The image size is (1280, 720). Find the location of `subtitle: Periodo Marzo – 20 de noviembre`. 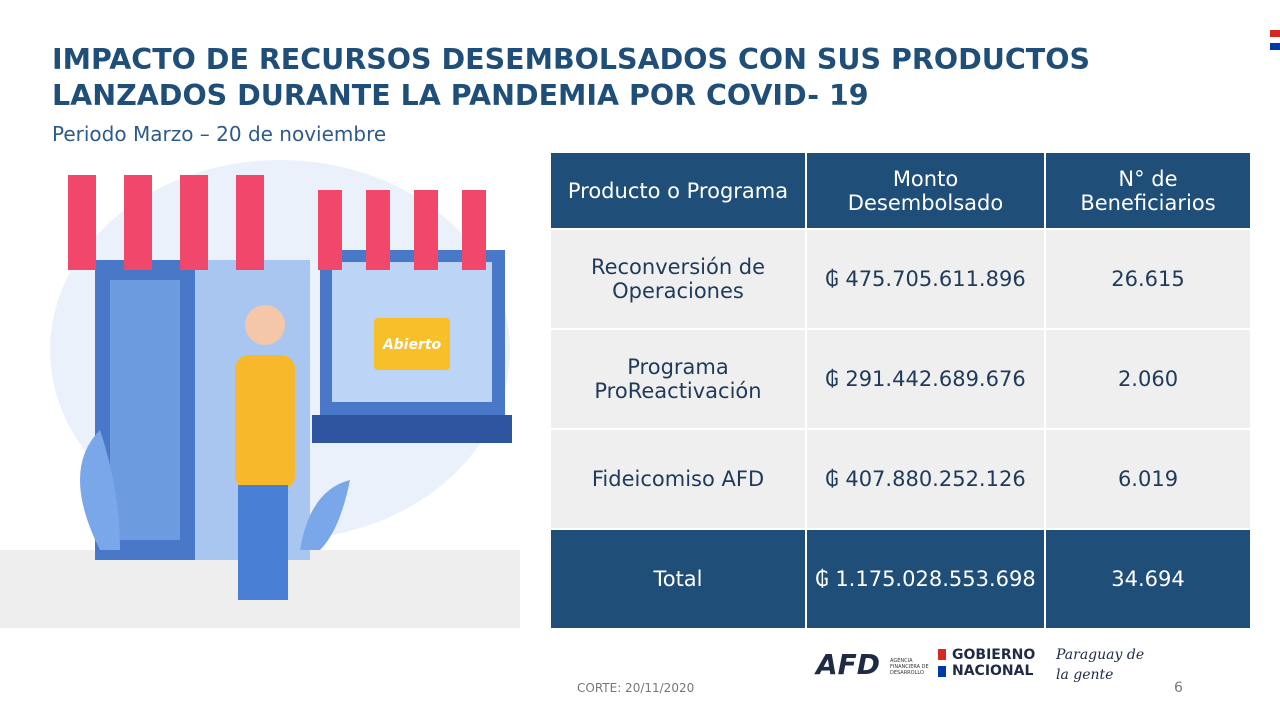

subtitle: Periodo Marzo – 20 de noviembre is located at coordinates (219, 134).